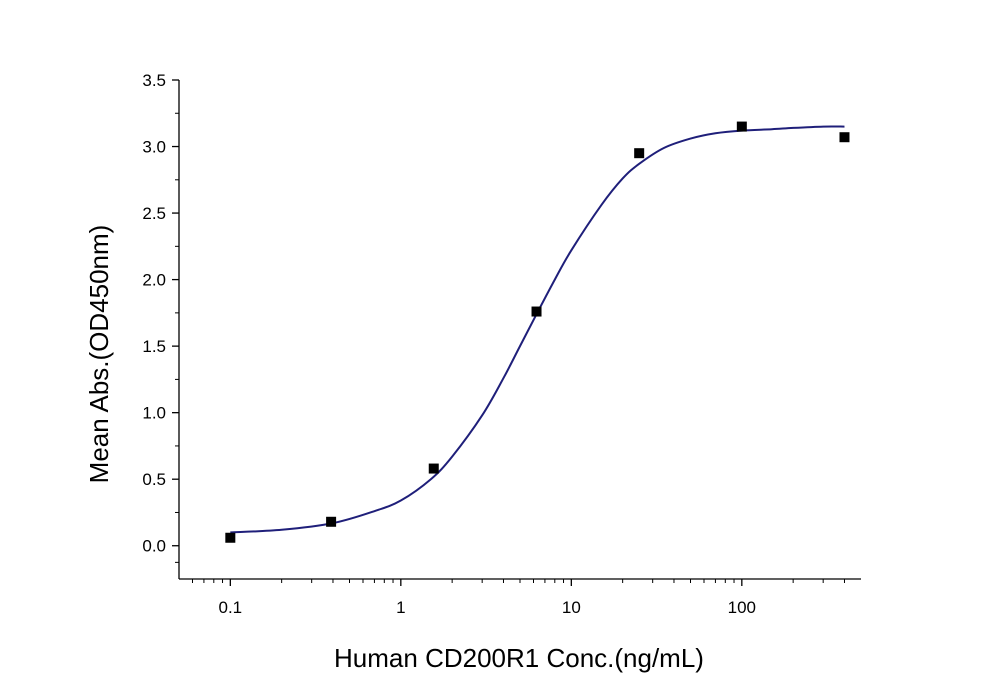 This screenshot has height=694, width=1000. I want to click on y-tick-label: 0.0, so click(154, 546).